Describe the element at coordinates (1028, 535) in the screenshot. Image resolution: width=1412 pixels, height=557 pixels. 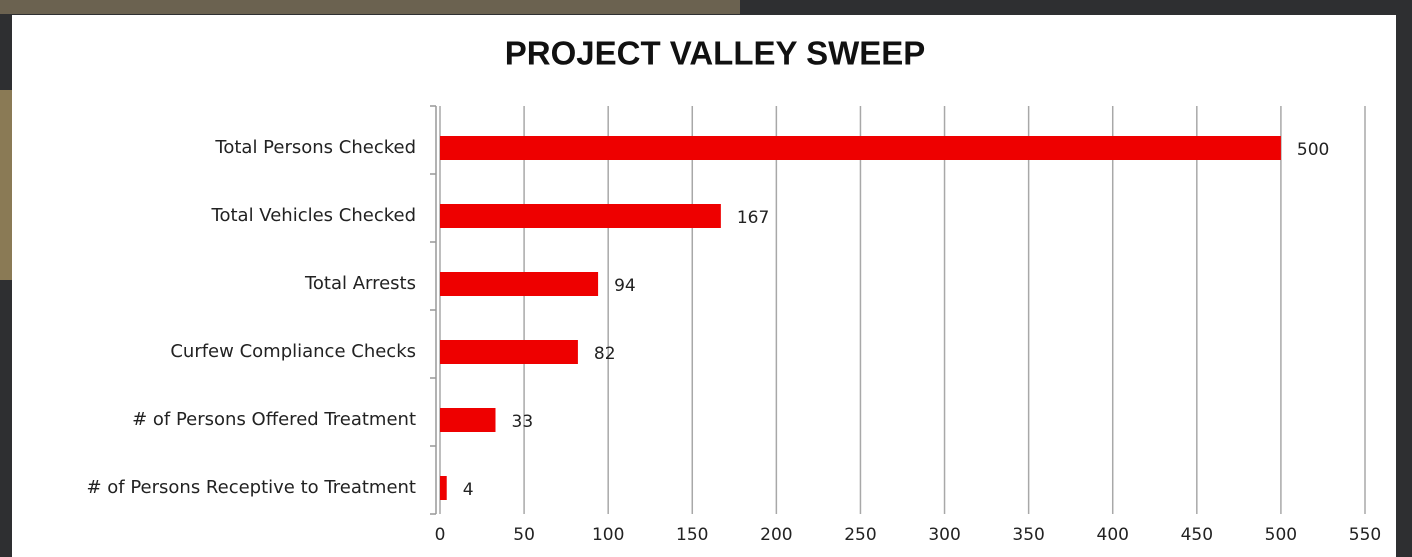
I see `x-tick-label: 350` at that location.